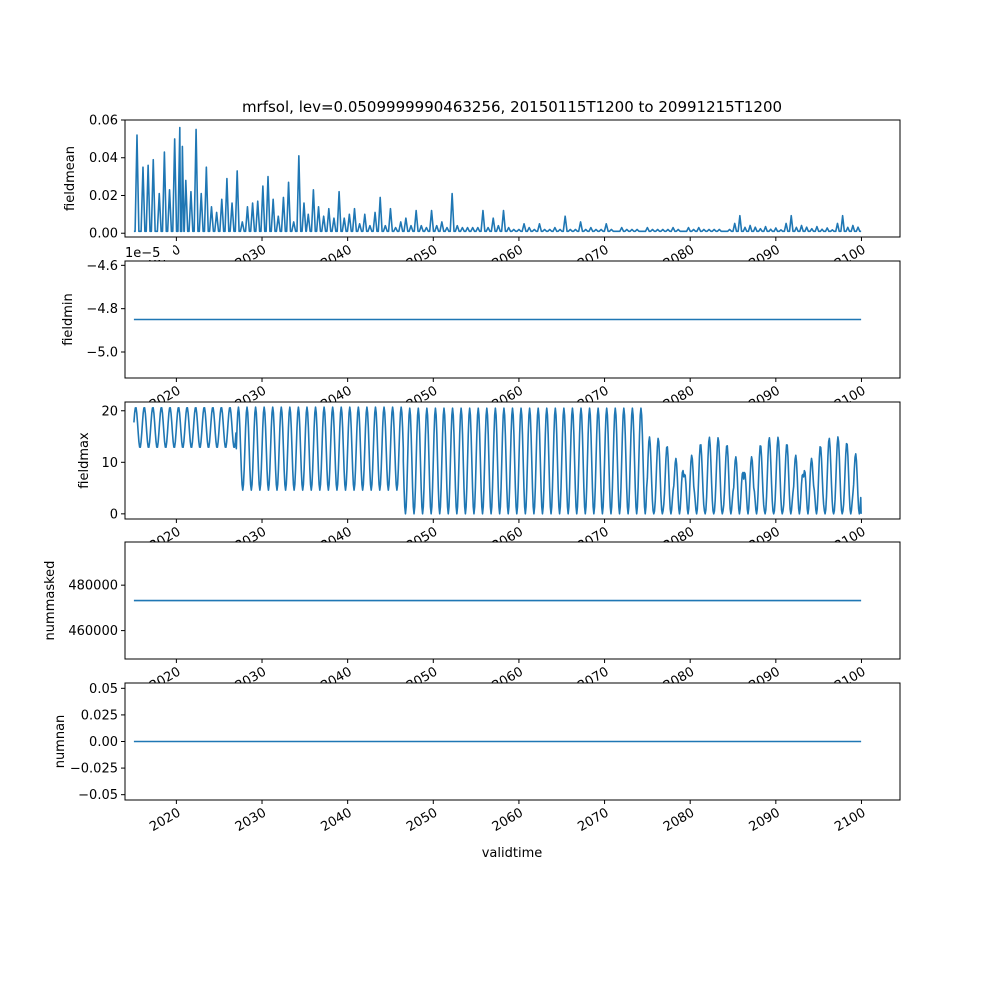 This screenshot has height=1000, width=1000. What do you see at coordinates (70, 178) in the screenshot?
I see `y-axis-label-fieldmean: fieldmean` at bounding box center [70, 178].